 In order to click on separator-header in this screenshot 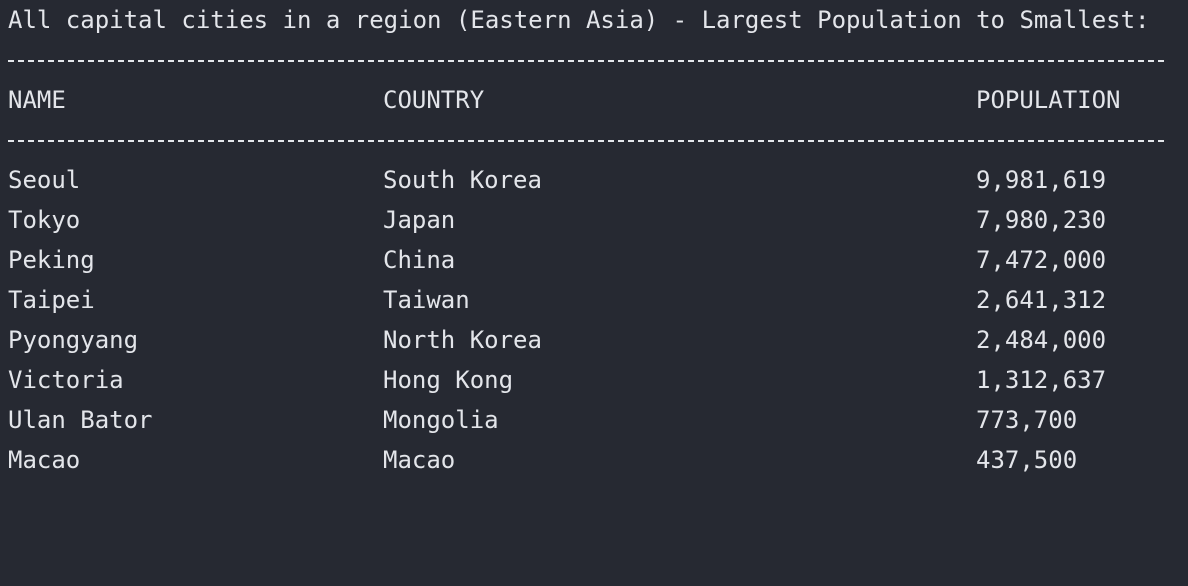, I will do `click(586, 141)`.